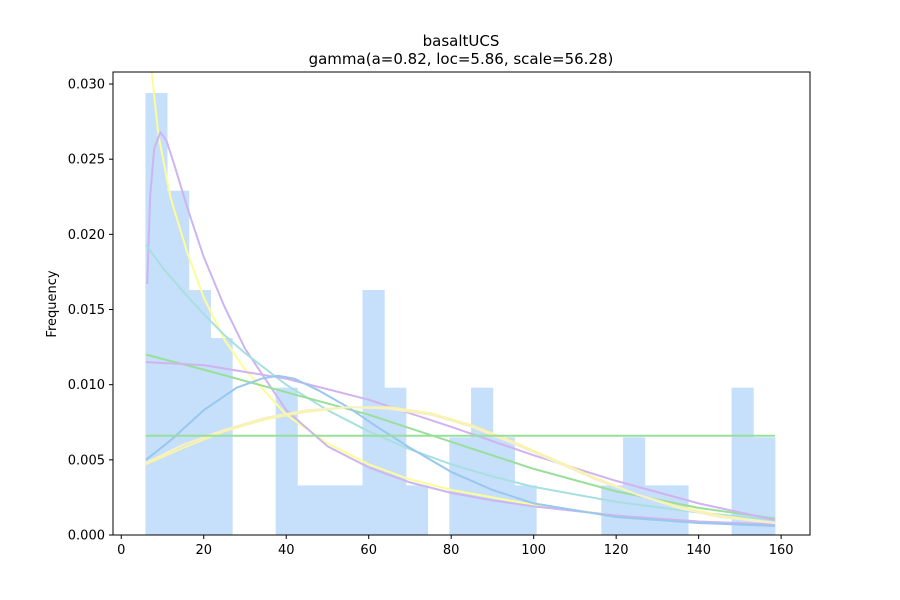 This screenshot has height=600, width=900. Describe the element at coordinates (781, 550) in the screenshot. I see `x-tick-label: 160` at that location.